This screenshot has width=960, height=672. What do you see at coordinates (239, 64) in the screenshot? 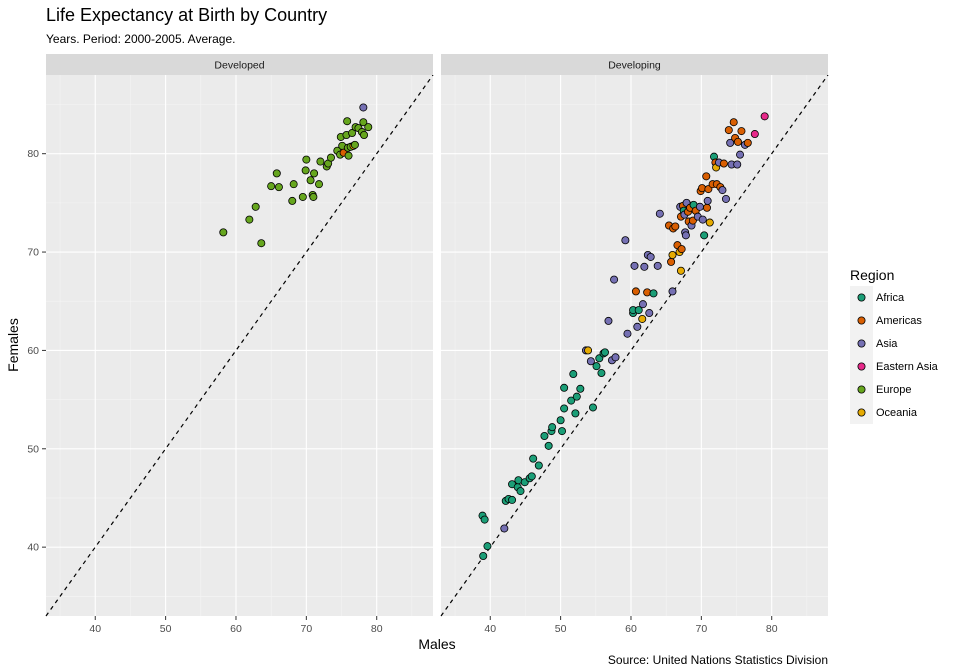
I see `panel-developed-strip` at bounding box center [239, 64].